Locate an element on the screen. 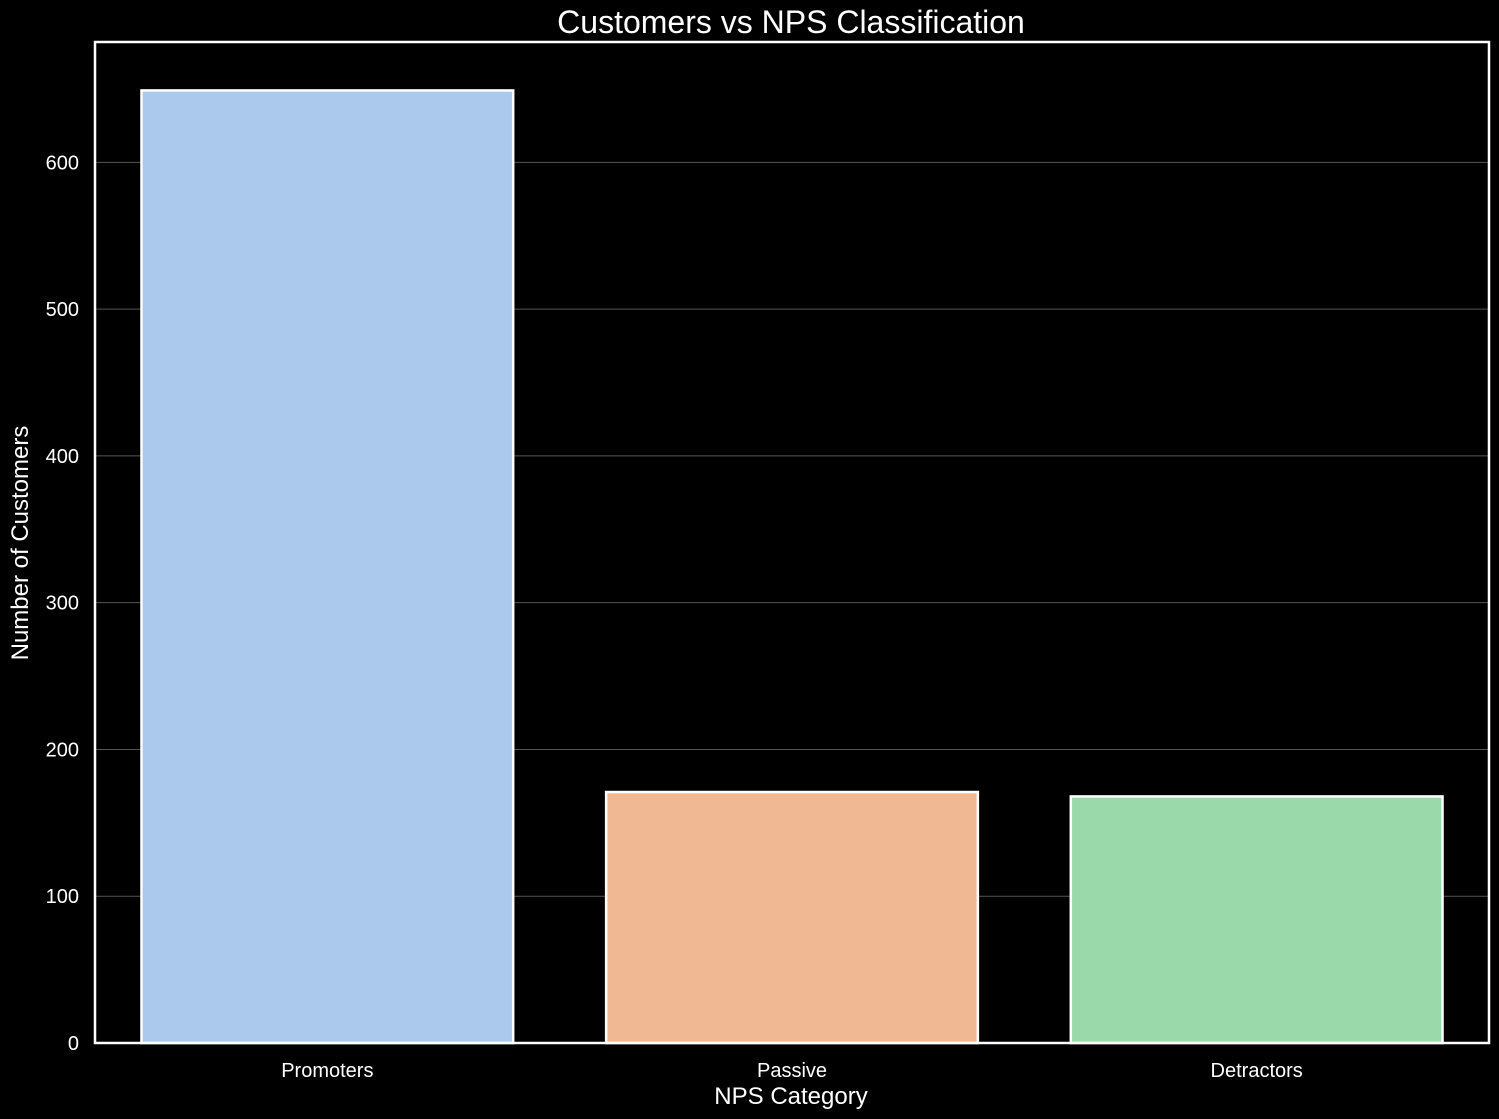 The image size is (1499, 1119). x-tick-label: Passive is located at coordinates (792, 1071).